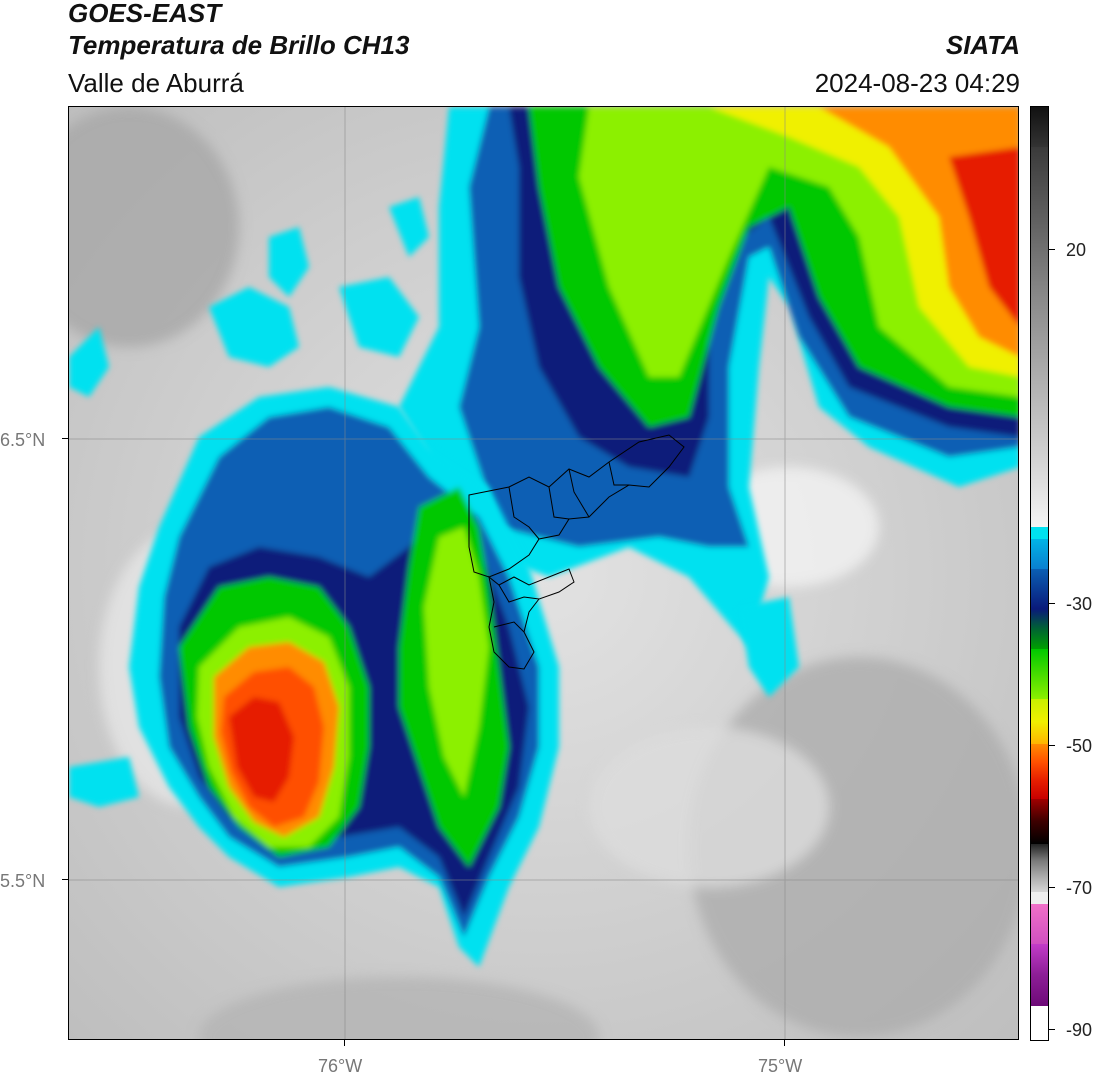 The image size is (1094, 1078). Describe the element at coordinates (1076, 250) in the screenshot. I see `colorbar-label: 20` at that location.